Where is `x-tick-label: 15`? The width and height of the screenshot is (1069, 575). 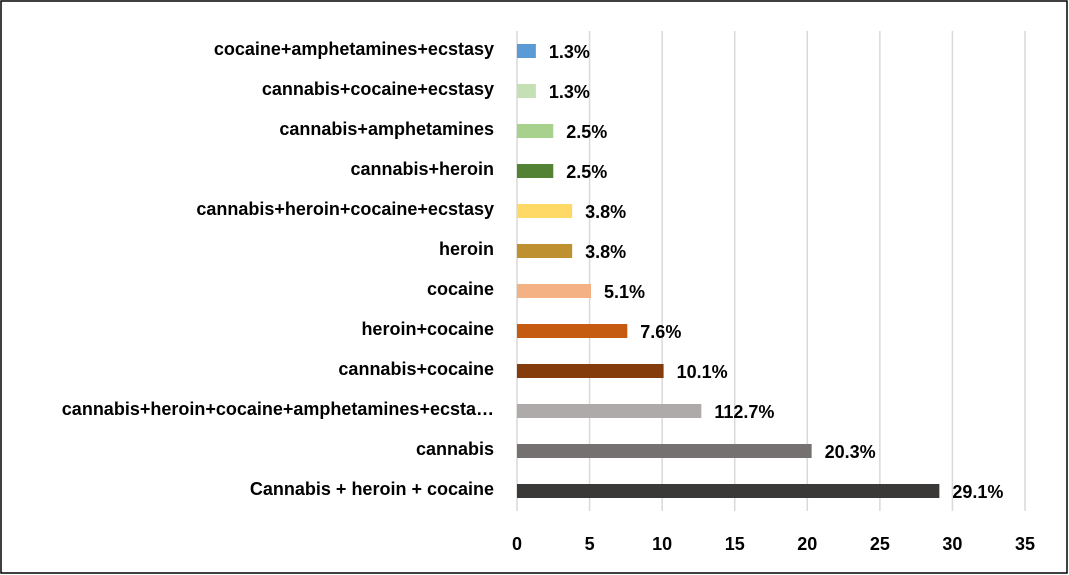 x-tick-label: 15 is located at coordinates (735, 544).